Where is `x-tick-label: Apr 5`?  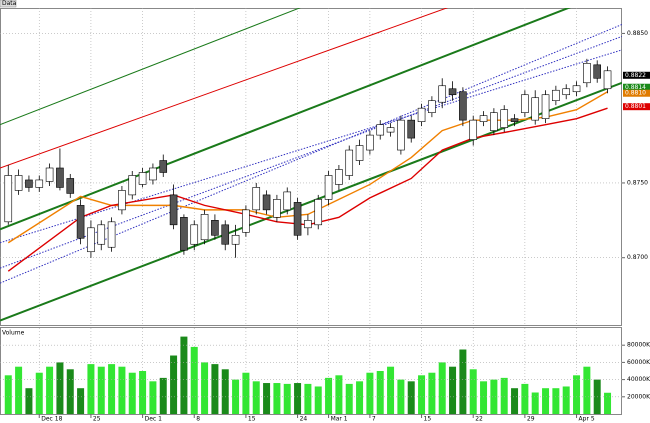 x-tick-label: Apr 5 is located at coordinates (587, 419).